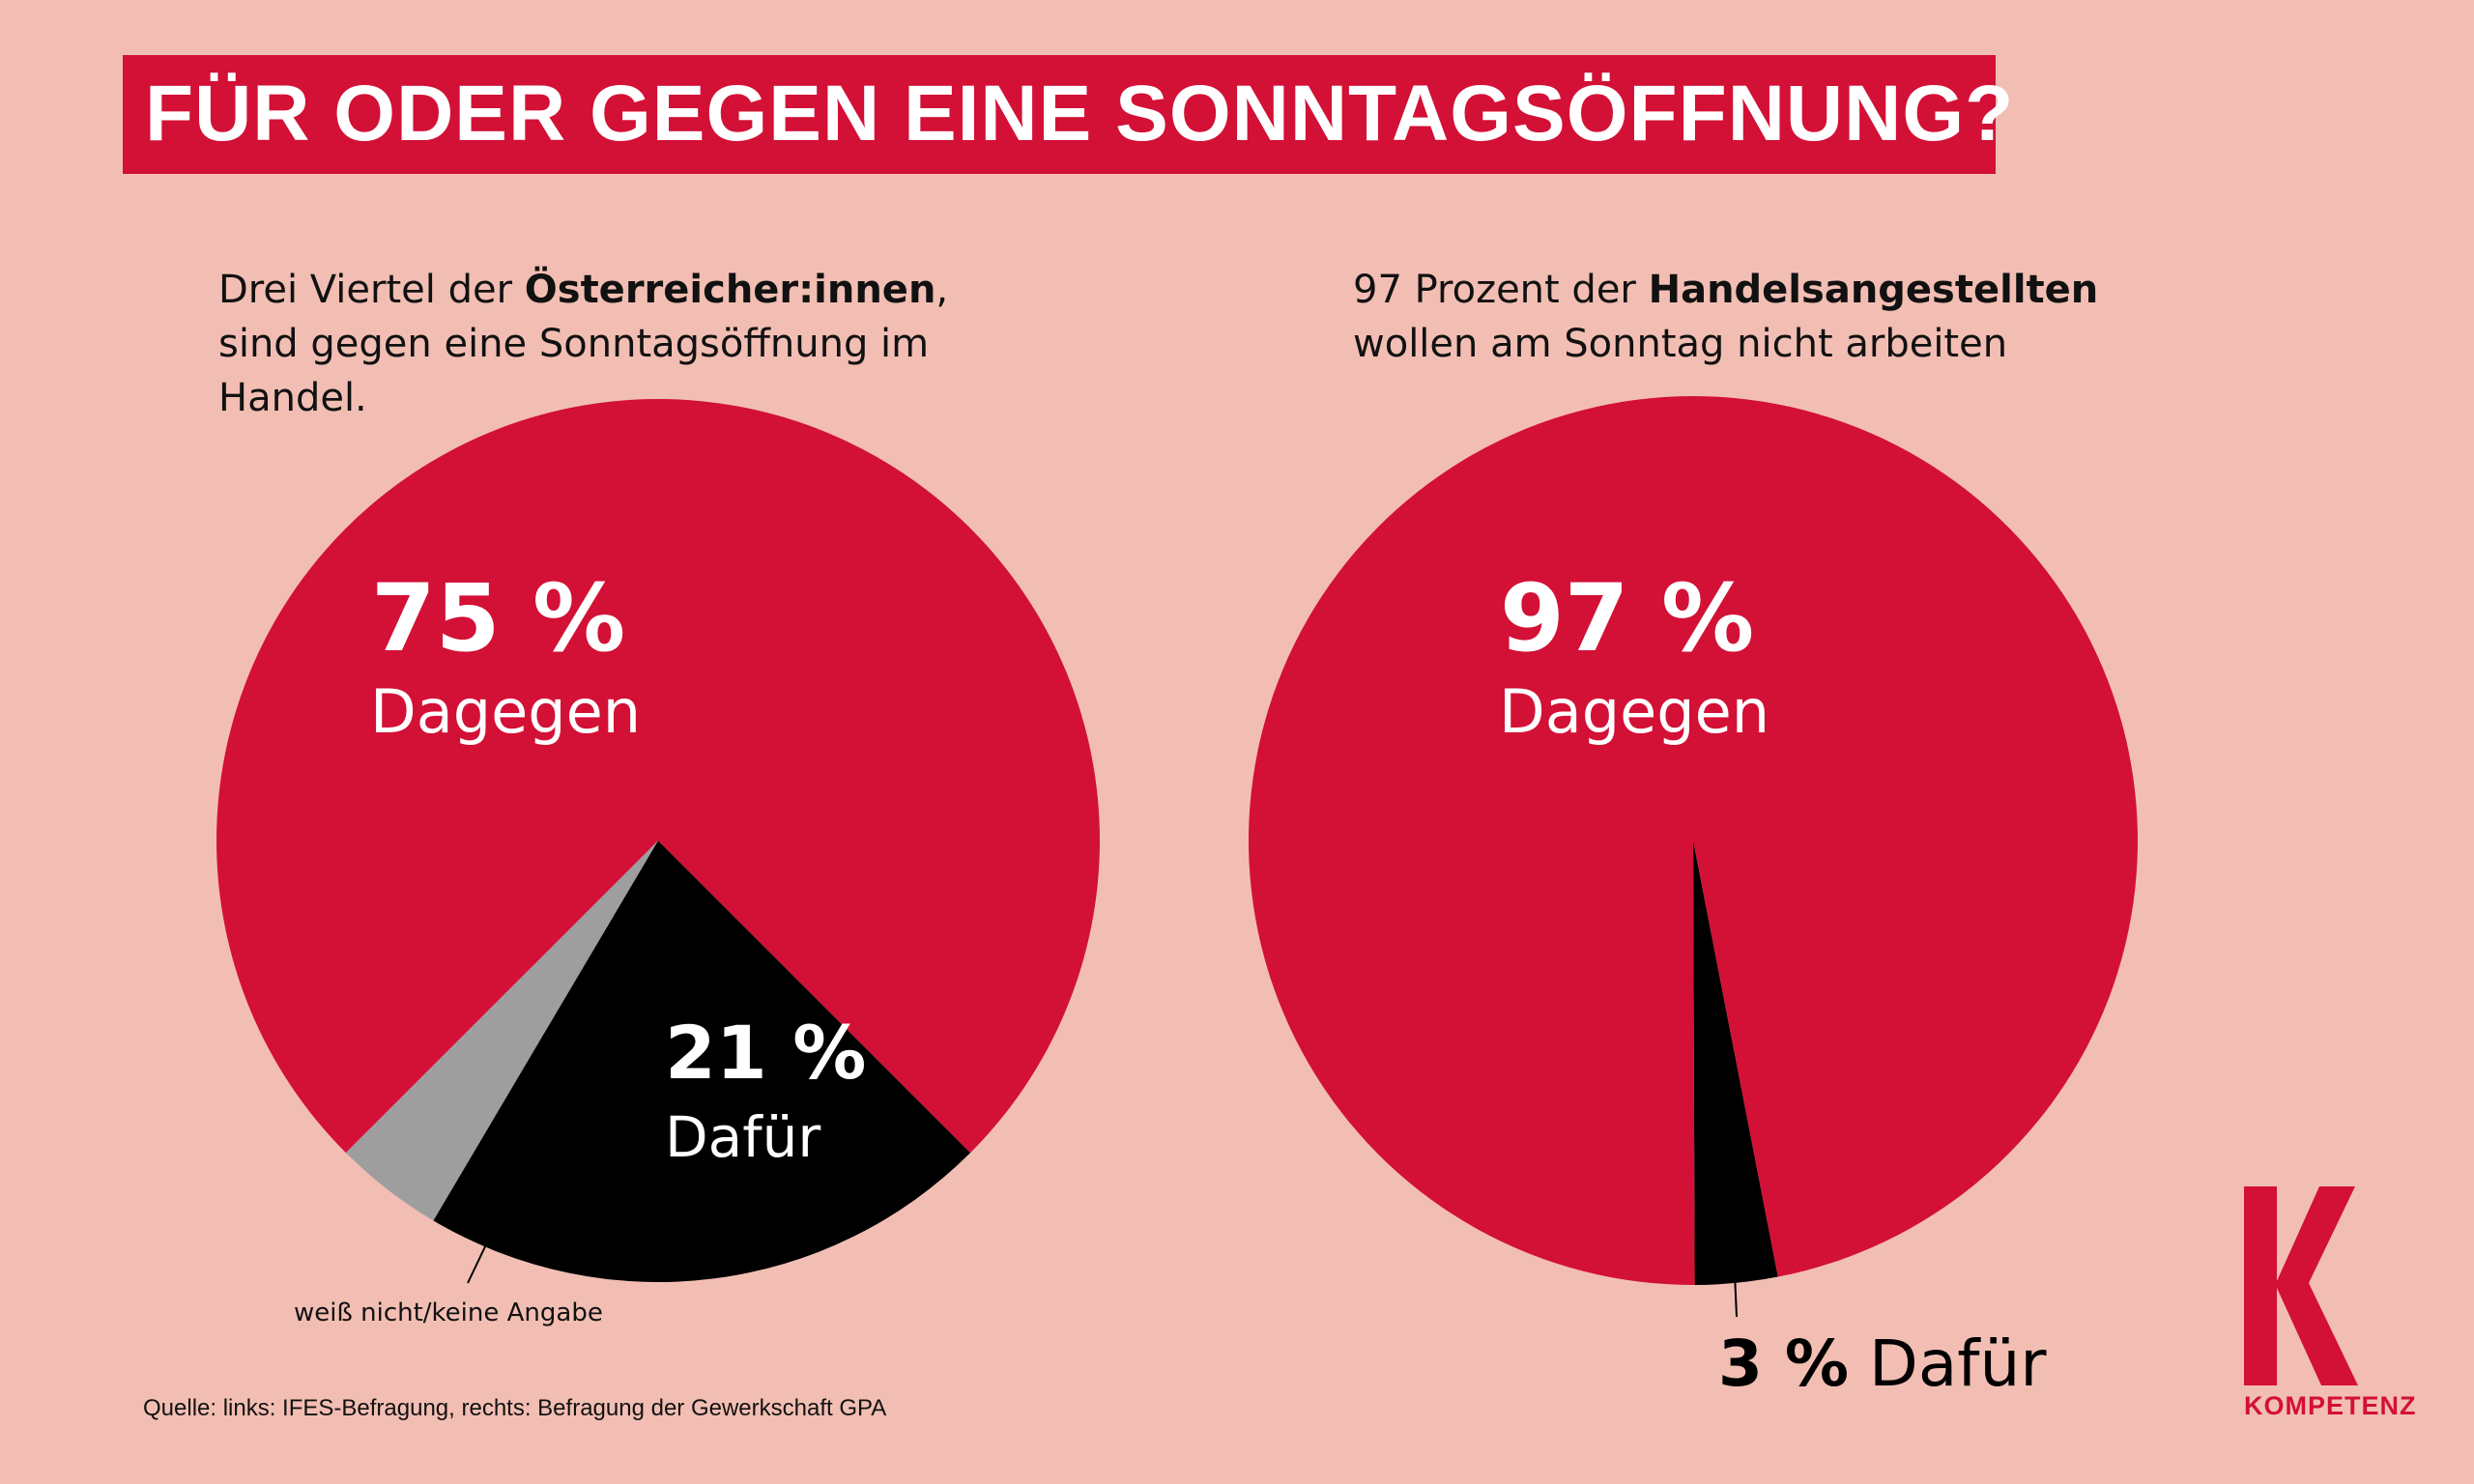 The image size is (2474, 1484). Describe the element at coordinates (371, 290) in the screenshot. I see `left-subtitle-text: Drei Viertel der` at that location.